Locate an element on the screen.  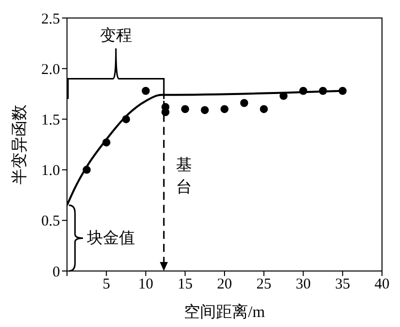
annotation: 变程 is located at coordinates (116, 35).